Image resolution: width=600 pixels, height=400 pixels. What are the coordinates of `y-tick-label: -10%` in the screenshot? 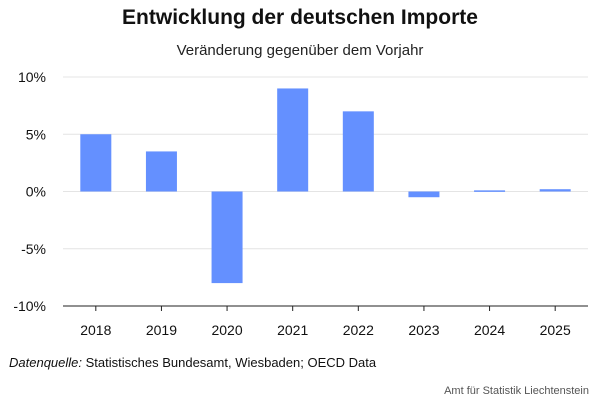 It's located at (29, 306).